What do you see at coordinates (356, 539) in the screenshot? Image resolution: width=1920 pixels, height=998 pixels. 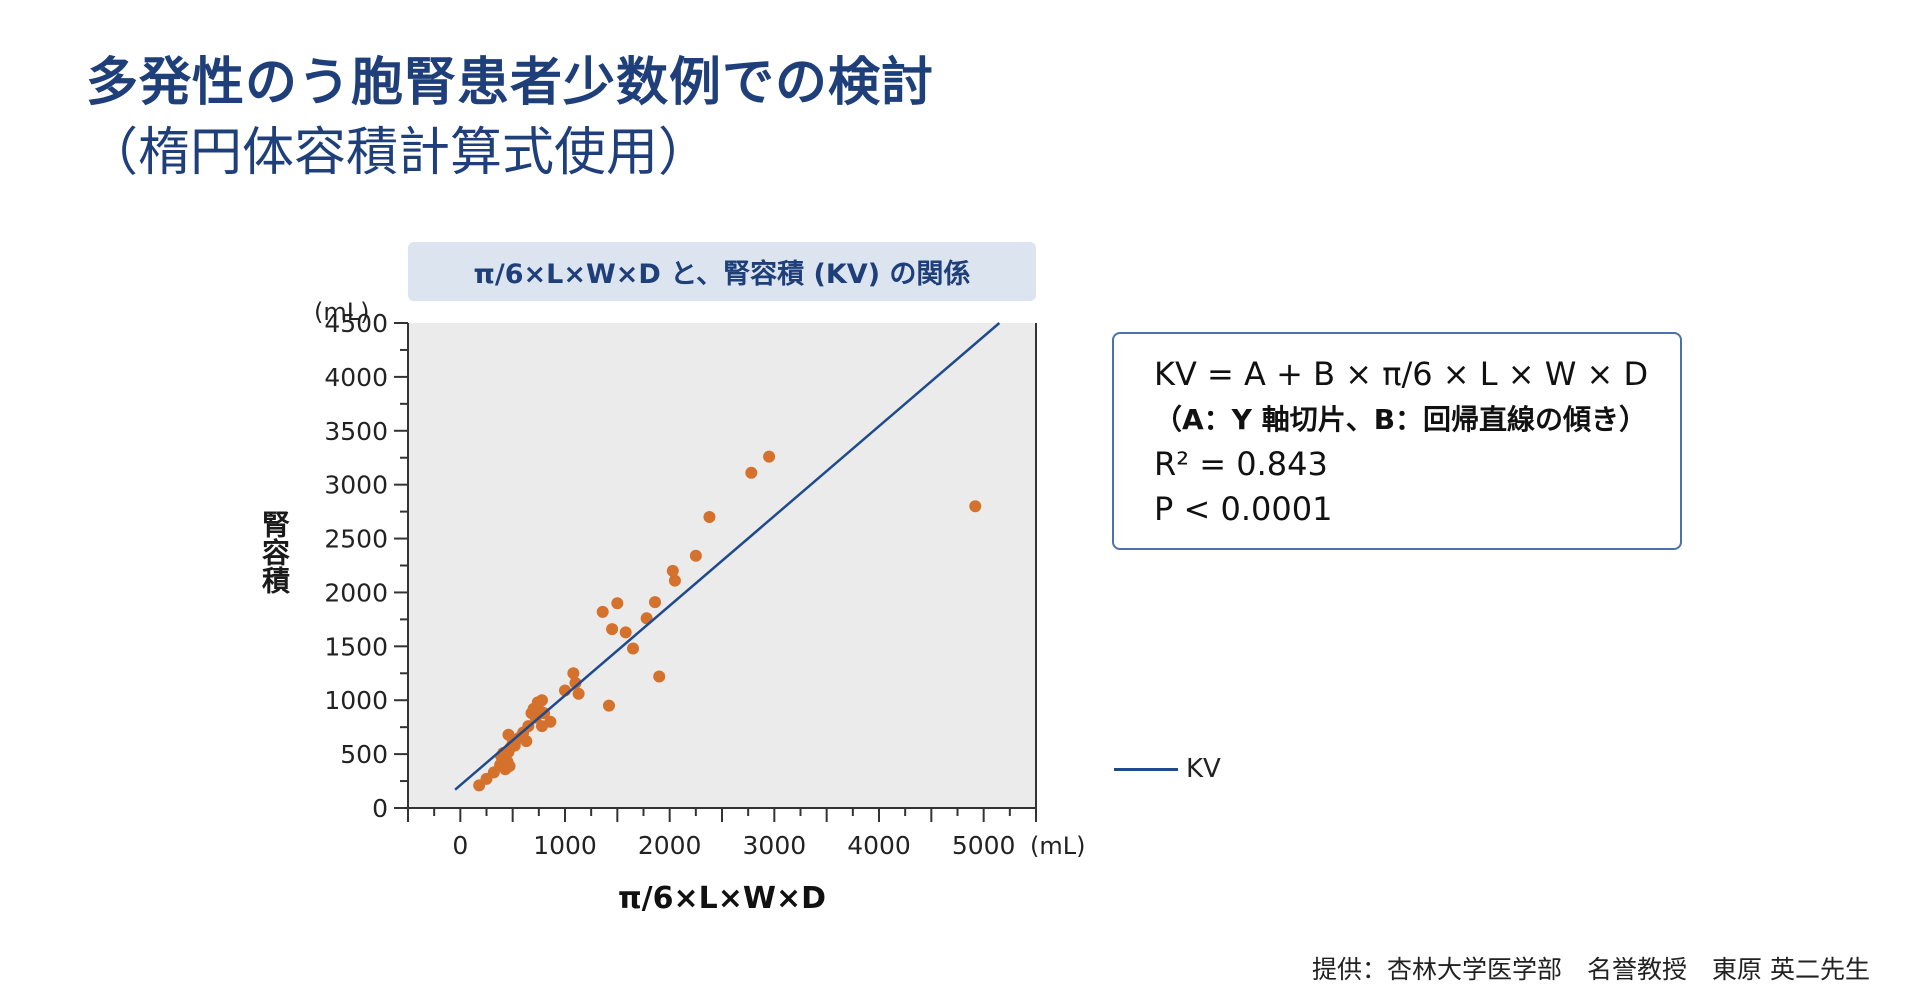 I see `y-tick-label: 2500` at bounding box center [356, 539].